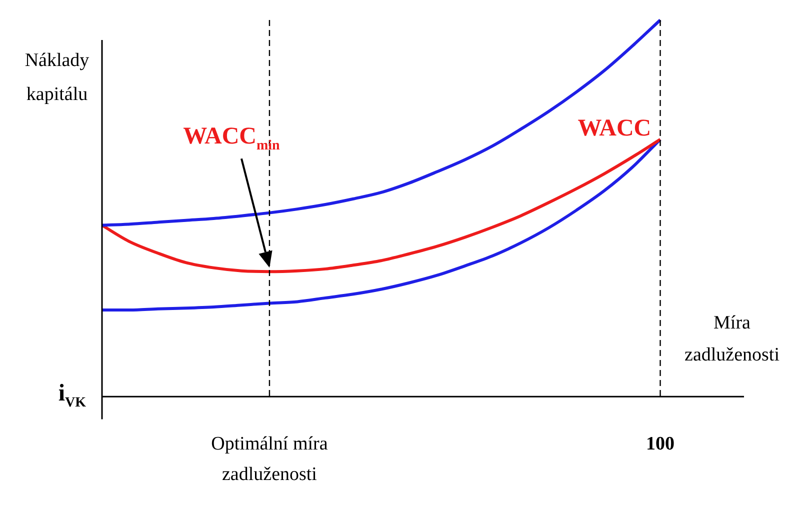  Describe the element at coordinates (732, 339) in the screenshot. I see `x-axis-title: Míra zadluženosti` at that location.